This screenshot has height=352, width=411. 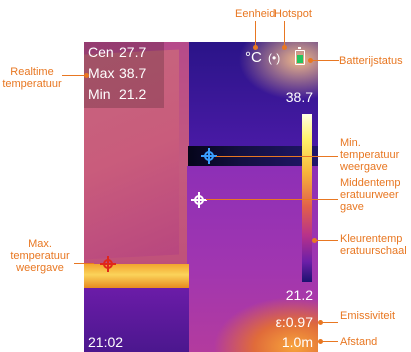 What do you see at coordinates (329, 341) in the screenshot?
I see `callout-distance-line` at bounding box center [329, 341].